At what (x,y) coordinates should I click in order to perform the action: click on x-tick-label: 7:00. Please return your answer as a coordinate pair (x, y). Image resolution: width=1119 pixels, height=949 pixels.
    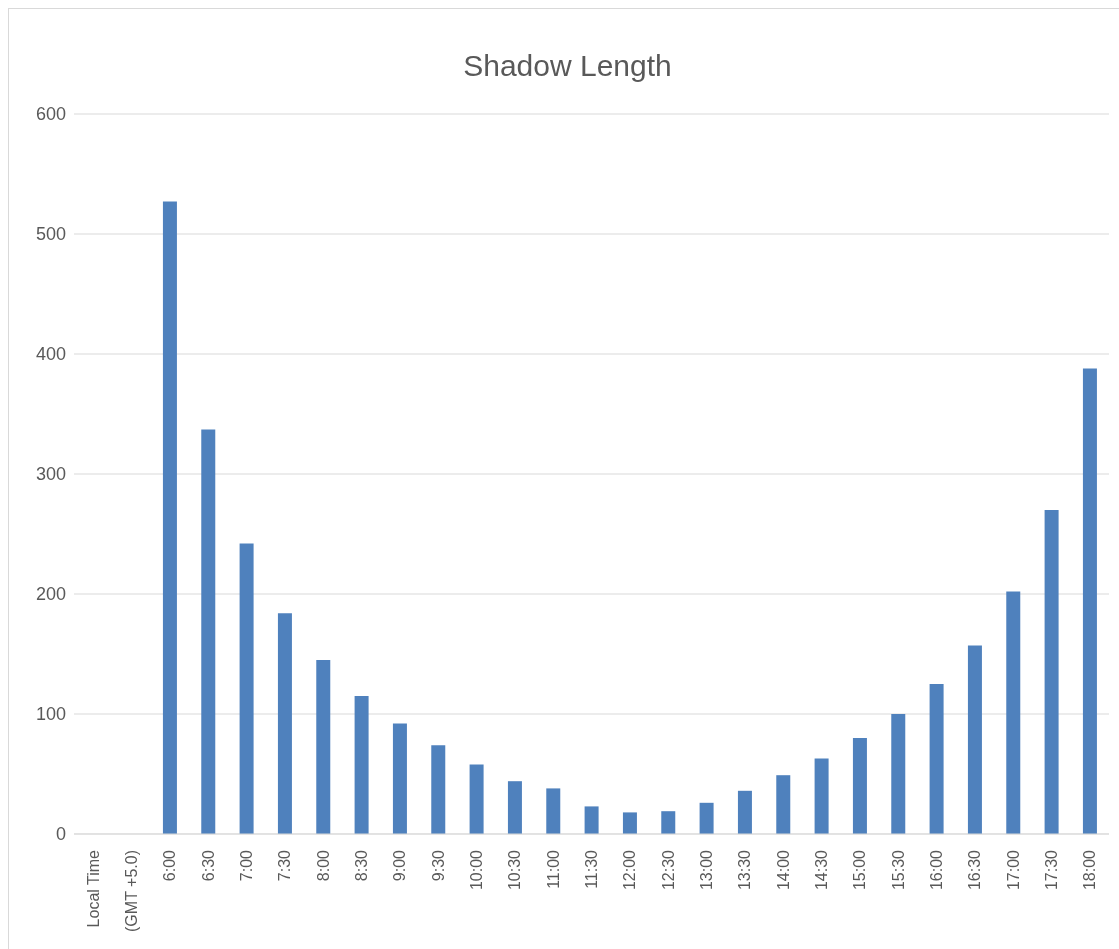
    Looking at the image, I should click on (246, 865).